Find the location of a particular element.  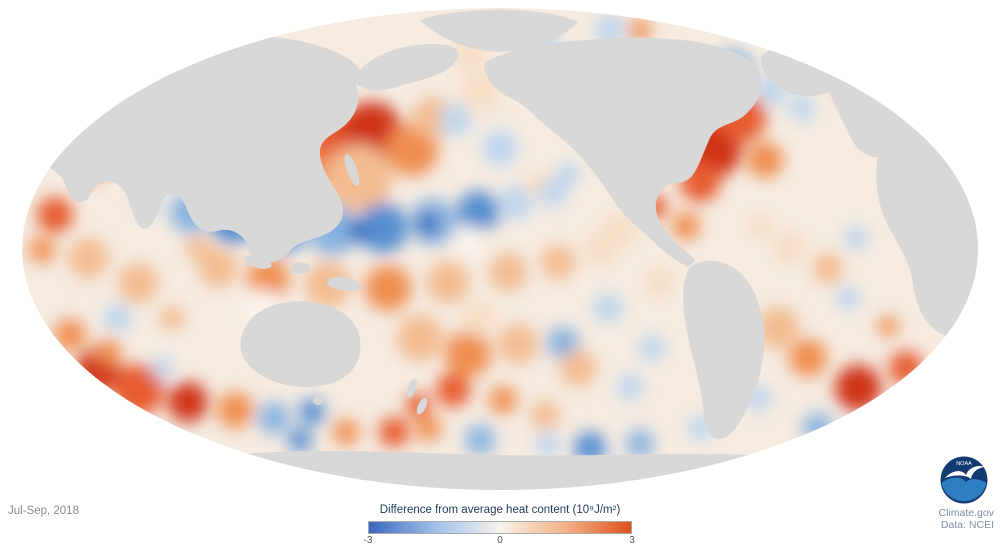

landmass-indonesia-west is located at coordinates (258, 262).